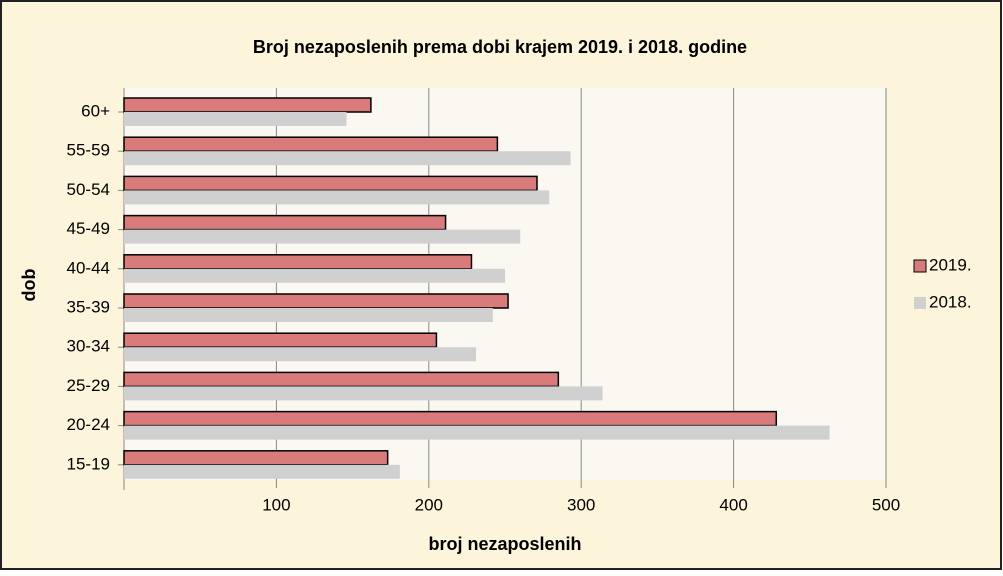  Describe the element at coordinates (88, 150) in the screenshot. I see `y-tick-label: 55-59` at that location.